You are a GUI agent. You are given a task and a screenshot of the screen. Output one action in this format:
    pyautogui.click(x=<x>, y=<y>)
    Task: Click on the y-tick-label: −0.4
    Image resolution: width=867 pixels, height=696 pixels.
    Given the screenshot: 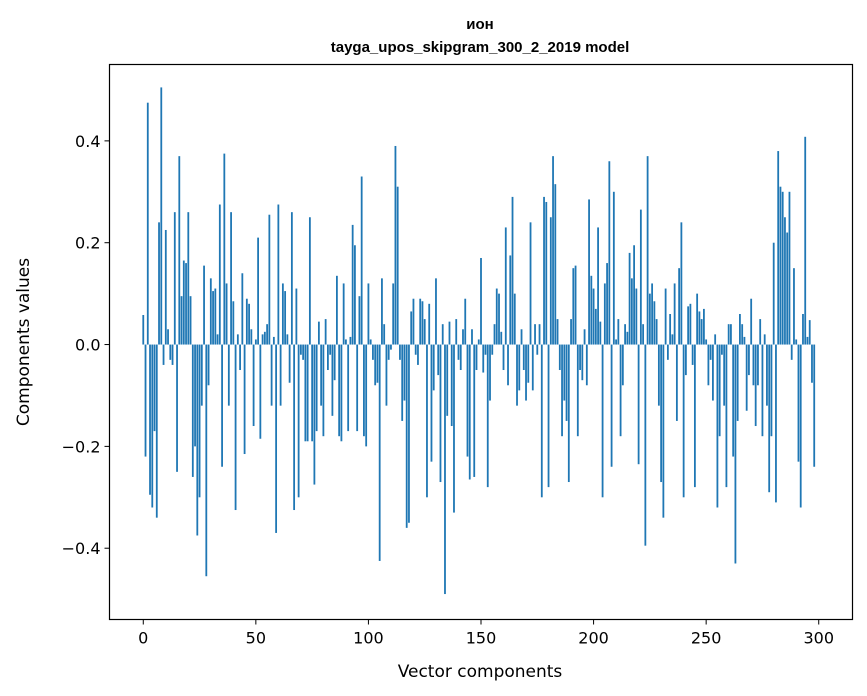 What is the action you would take?
    pyautogui.click(x=81, y=548)
    